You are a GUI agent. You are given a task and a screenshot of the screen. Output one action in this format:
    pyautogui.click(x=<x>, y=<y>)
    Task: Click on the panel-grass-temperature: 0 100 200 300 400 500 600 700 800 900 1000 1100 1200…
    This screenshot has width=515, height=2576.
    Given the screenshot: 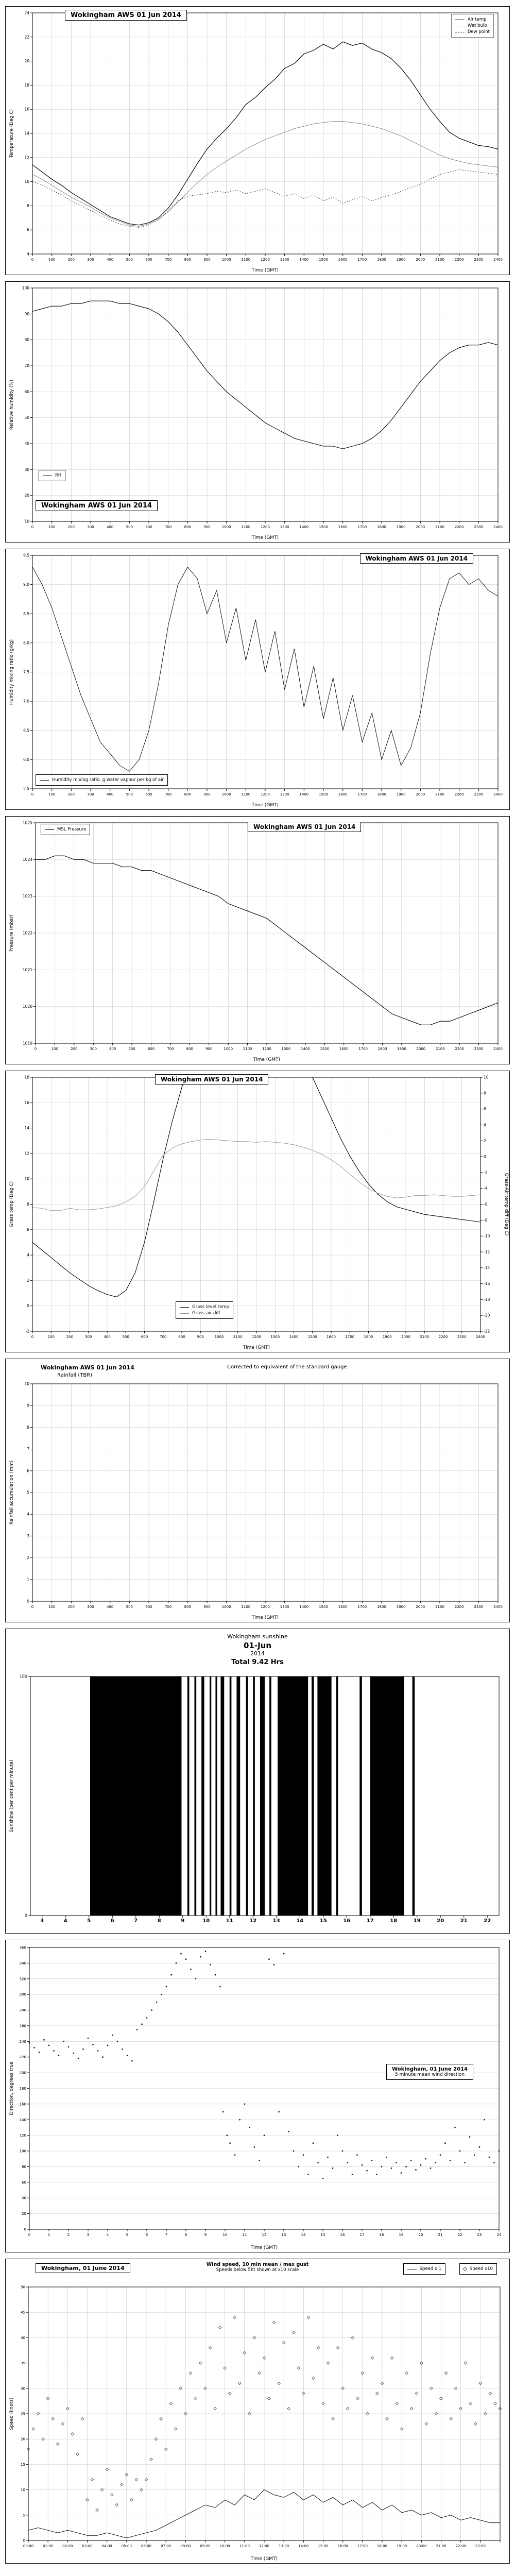 What is the action you would take?
    pyautogui.click(x=257, y=1211)
    